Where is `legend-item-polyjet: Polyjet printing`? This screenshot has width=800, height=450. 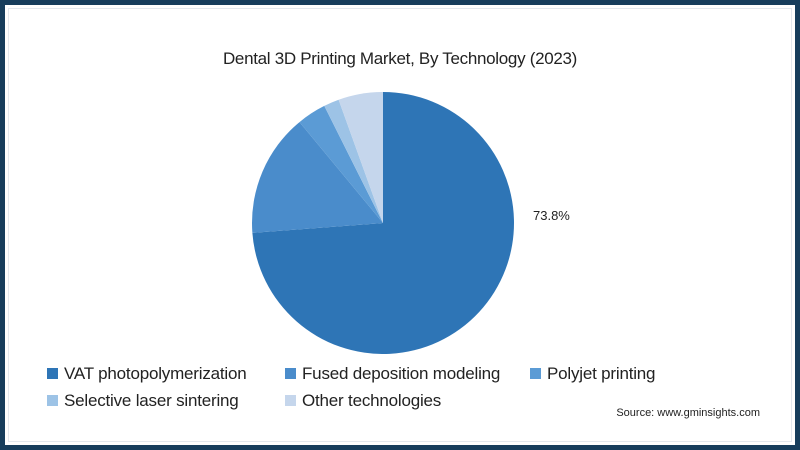
legend-item-polyjet: Polyjet printing is located at coordinates (593, 373).